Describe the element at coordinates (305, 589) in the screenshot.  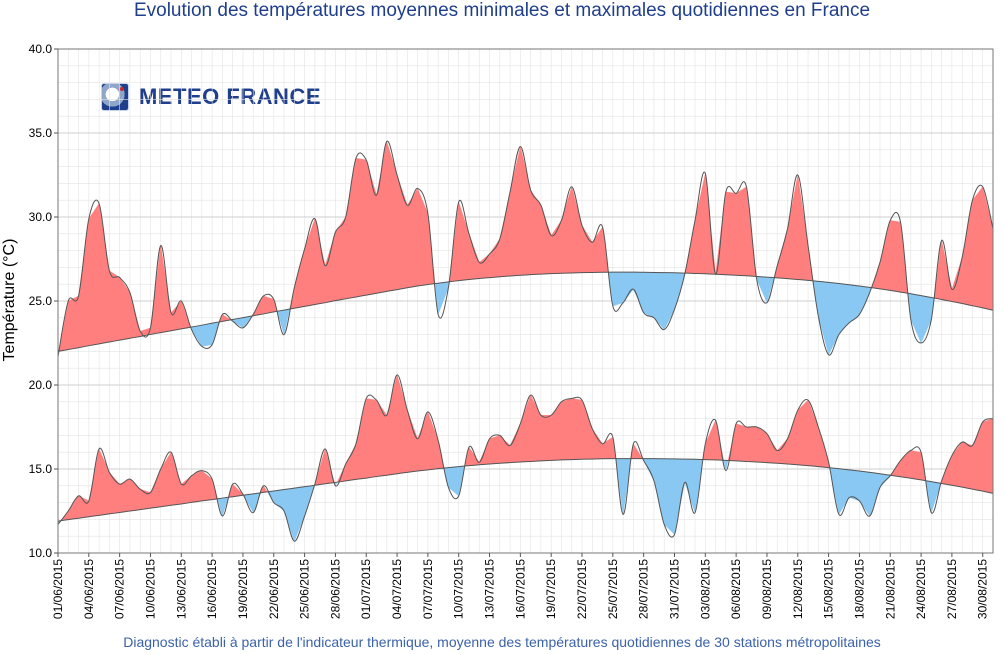
I see `x-tick-label: 25/06/2015` at that location.